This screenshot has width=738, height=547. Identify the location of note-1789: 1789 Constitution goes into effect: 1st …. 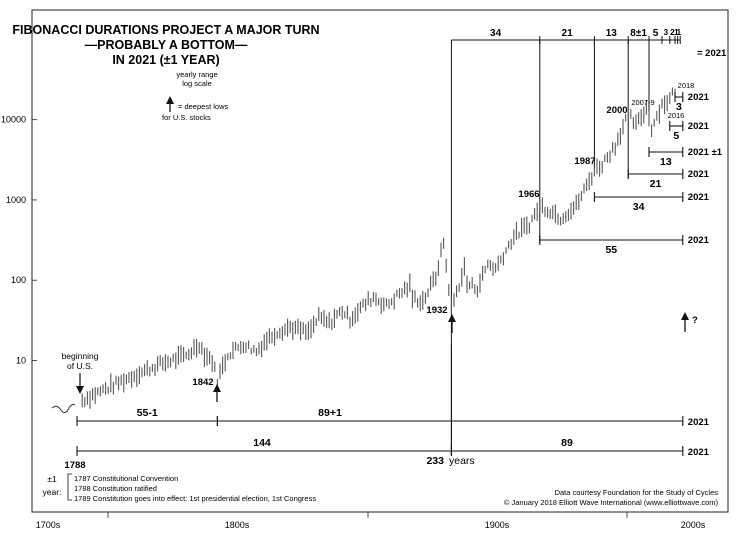
(195, 498).